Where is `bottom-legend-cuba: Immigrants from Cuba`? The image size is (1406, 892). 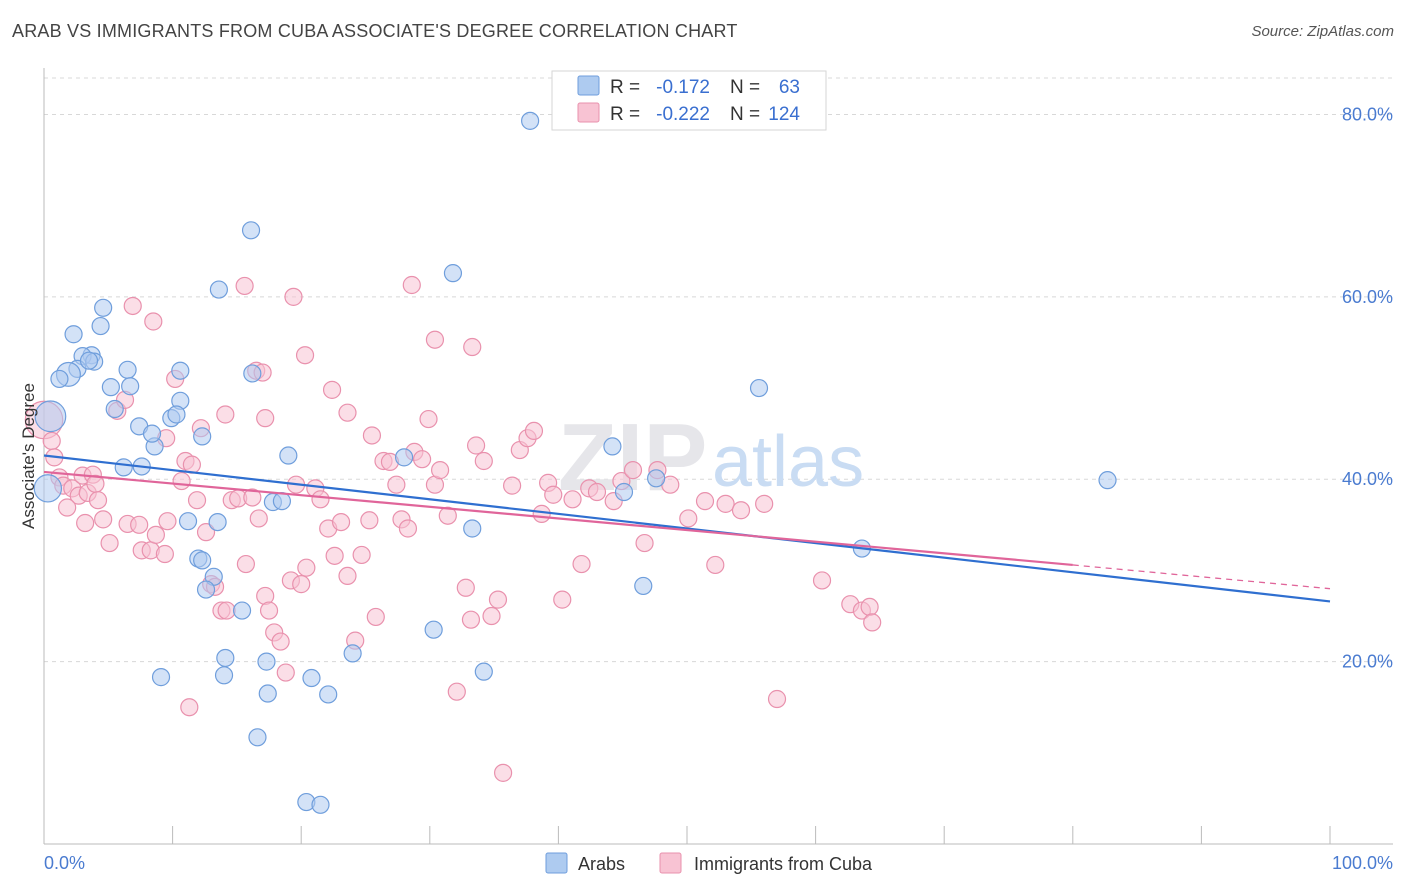 bottom-legend-cuba: Immigrants from Cuba is located at coordinates (783, 864).